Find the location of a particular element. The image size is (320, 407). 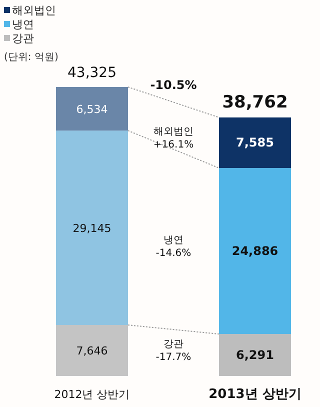

data-label: 6,534 is located at coordinates (92, 109).